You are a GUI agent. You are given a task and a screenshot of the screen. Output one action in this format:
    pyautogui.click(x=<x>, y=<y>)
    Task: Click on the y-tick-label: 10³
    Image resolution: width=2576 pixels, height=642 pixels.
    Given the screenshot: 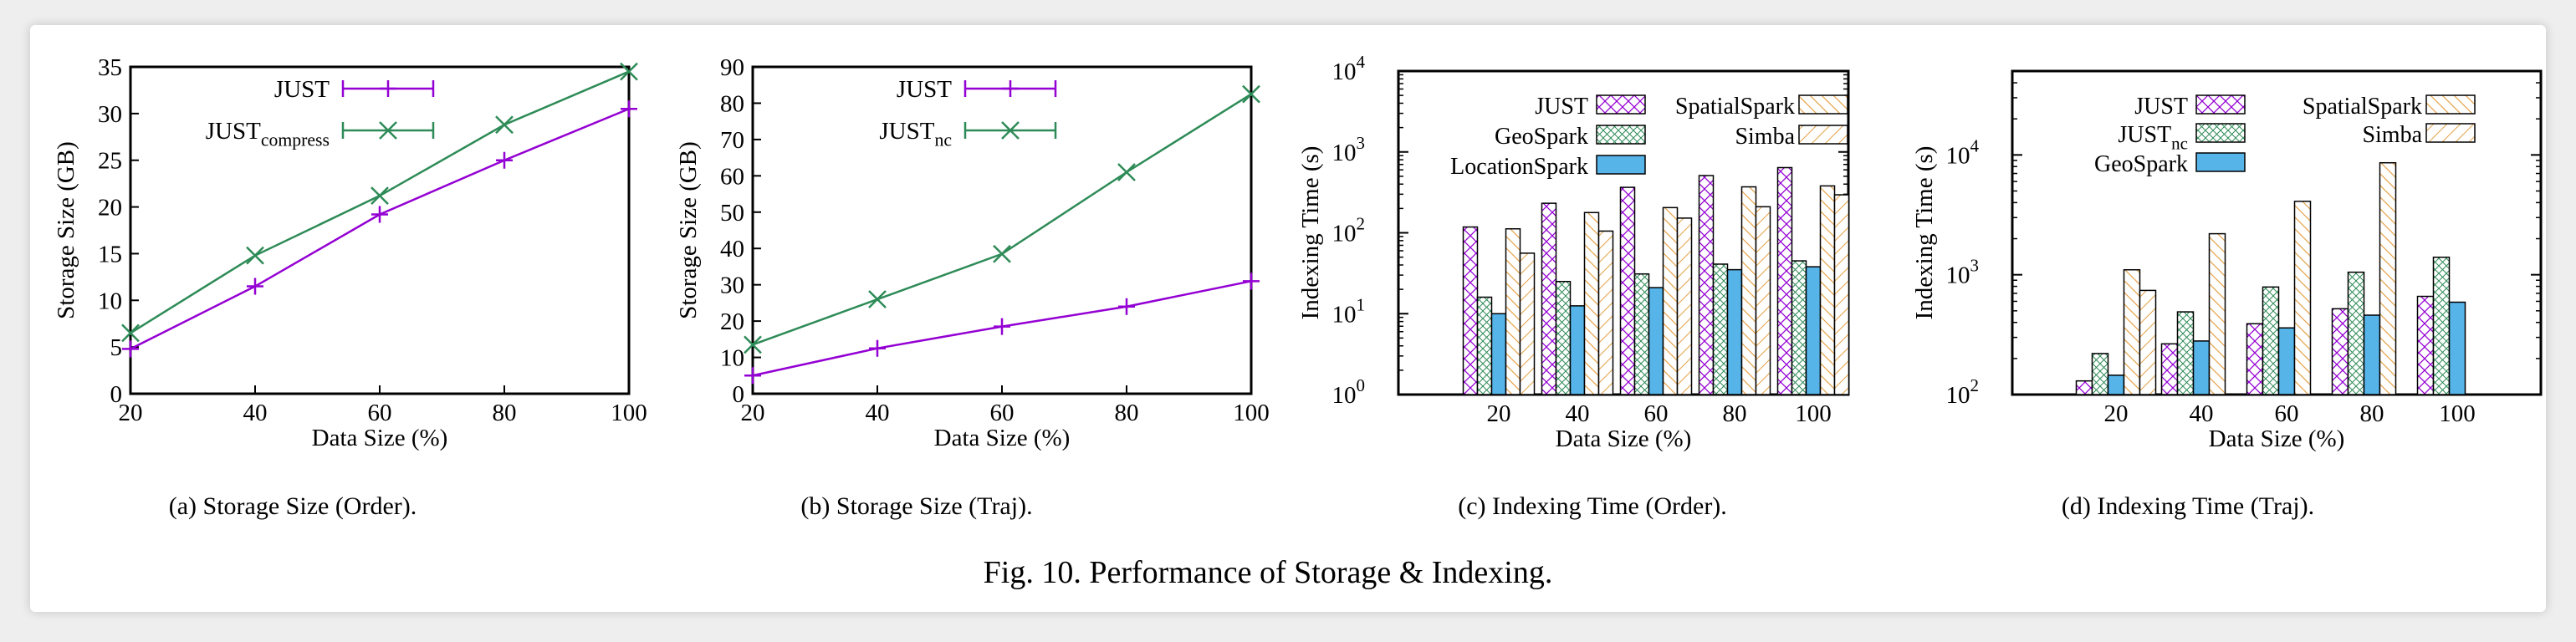 What is the action you would take?
    pyautogui.click(x=1349, y=149)
    